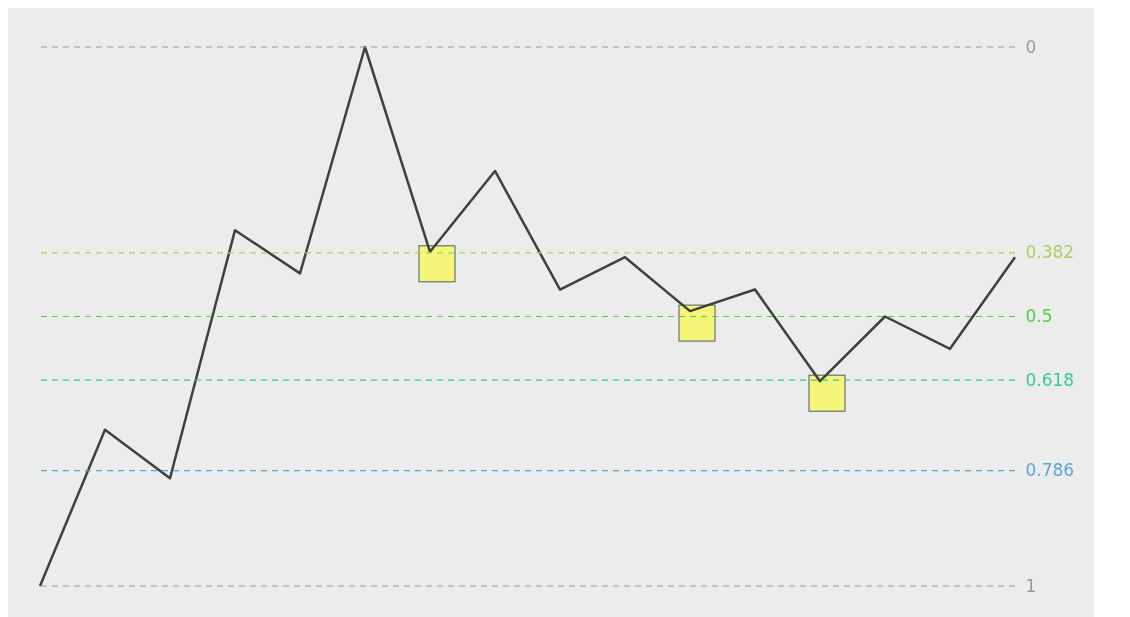  I want to click on y-tick-label: 0, so click(1031, 46).